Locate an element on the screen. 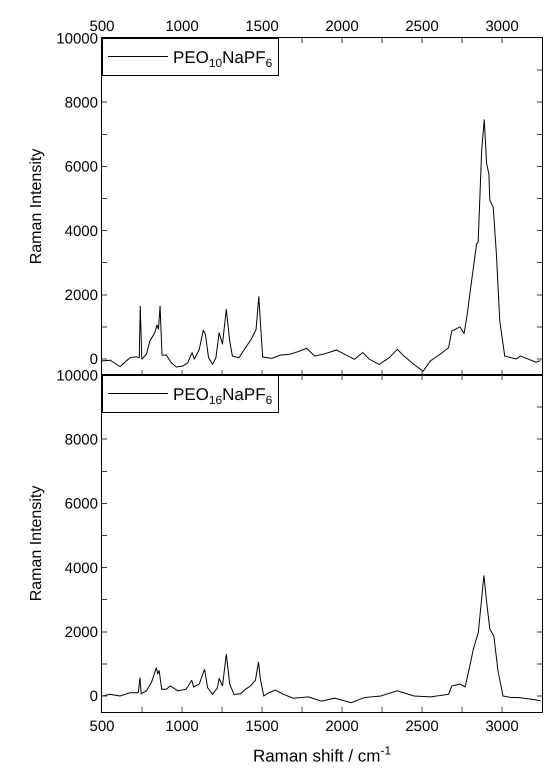  x-tick-label: 500 is located at coordinates (102, 726).